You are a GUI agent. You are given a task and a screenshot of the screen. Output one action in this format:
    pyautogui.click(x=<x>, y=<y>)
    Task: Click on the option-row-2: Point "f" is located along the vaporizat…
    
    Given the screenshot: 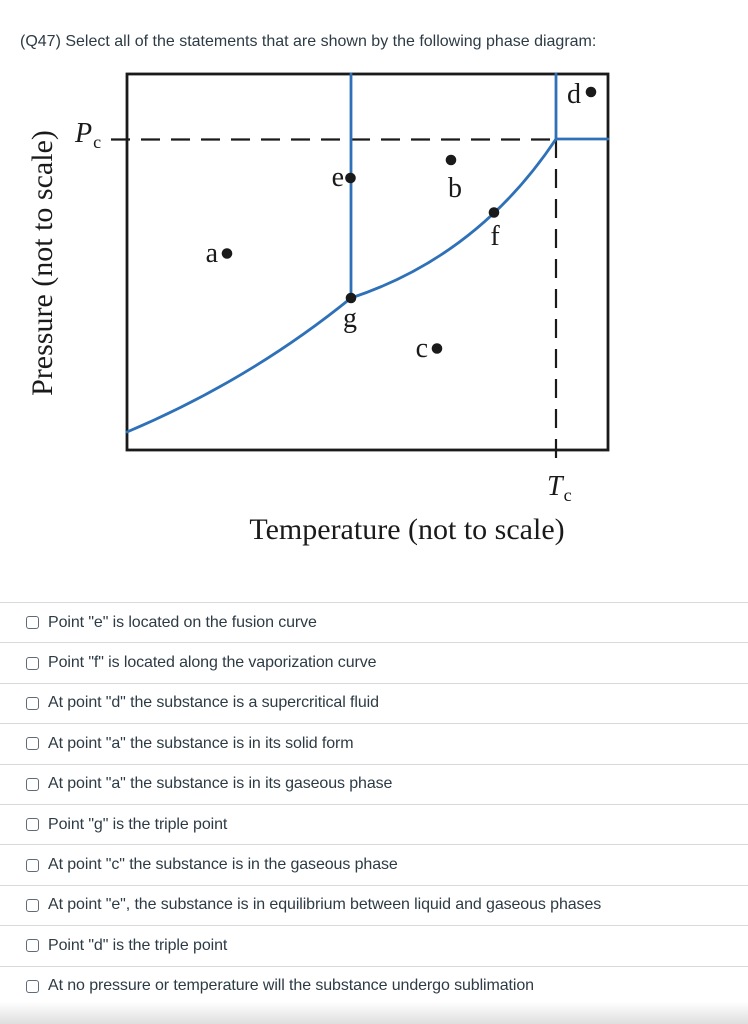 What is the action you would take?
    pyautogui.click(x=374, y=662)
    